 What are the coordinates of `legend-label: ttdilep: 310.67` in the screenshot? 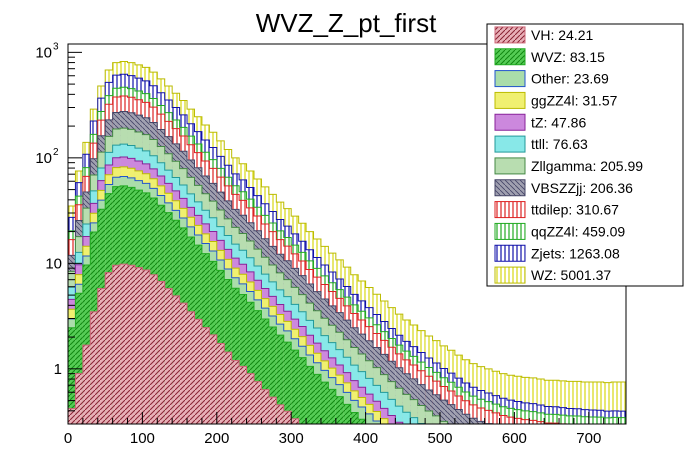 It's located at (575, 210).